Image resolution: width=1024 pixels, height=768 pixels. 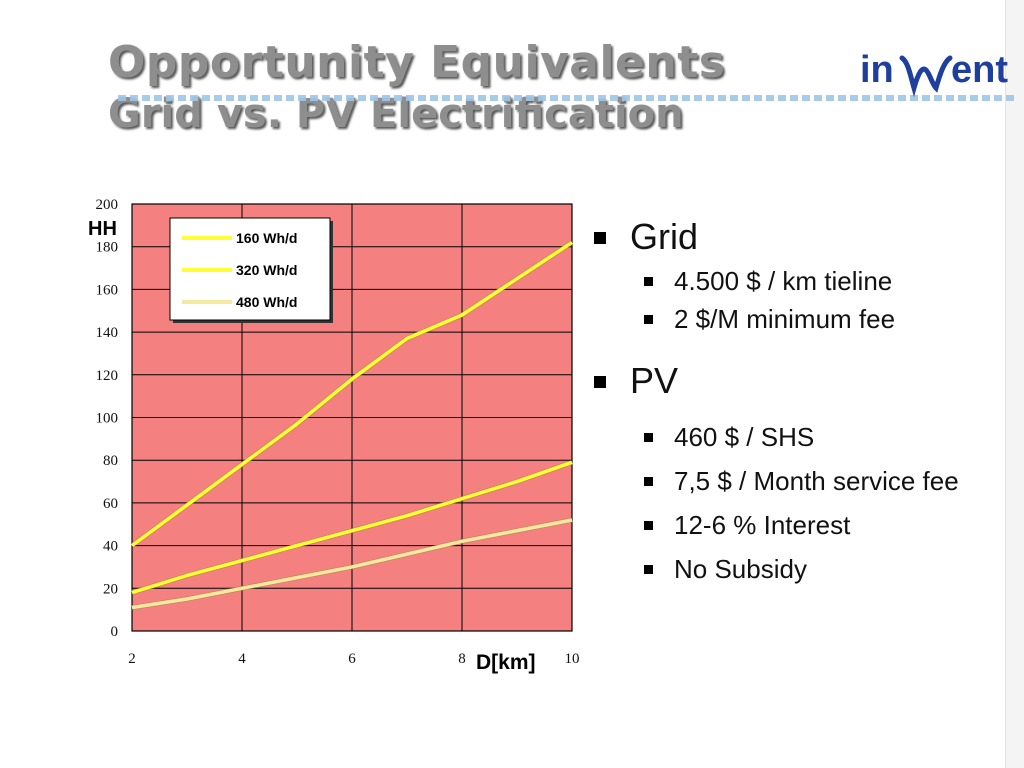 I want to click on title-divider, so click(x=568, y=98).